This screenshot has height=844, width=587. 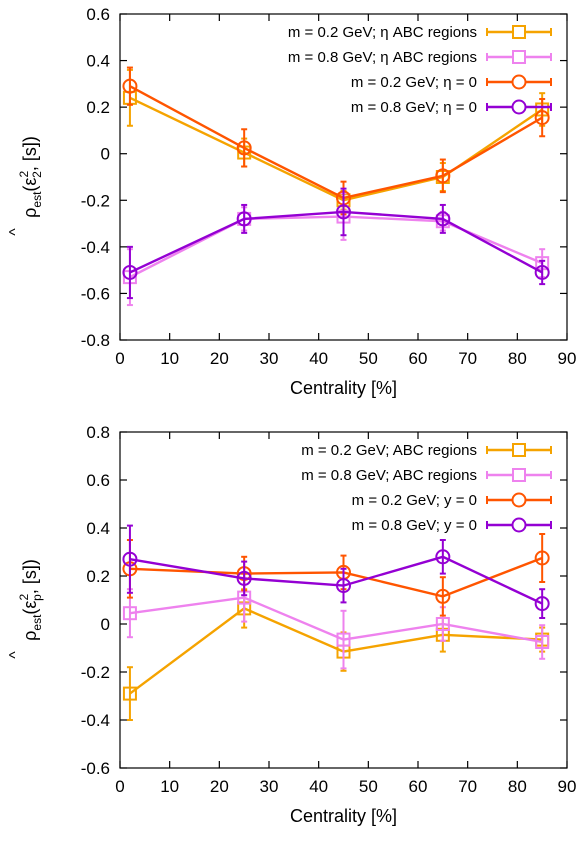 What do you see at coordinates (98, 432) in the screenshot?
I see `y-tick-label: 0.8` at bounding box center [98, 432].